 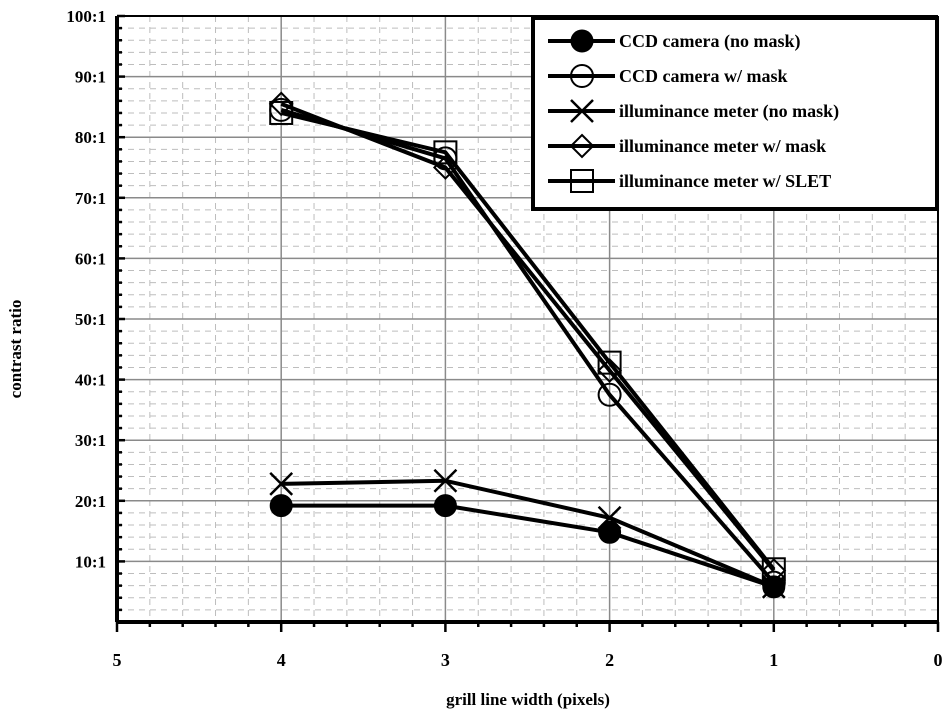 What do you see at coordinates (86, 16) in the screenshot?
I see `y-tick-label: 100:1` at bounding box center [86, 16].